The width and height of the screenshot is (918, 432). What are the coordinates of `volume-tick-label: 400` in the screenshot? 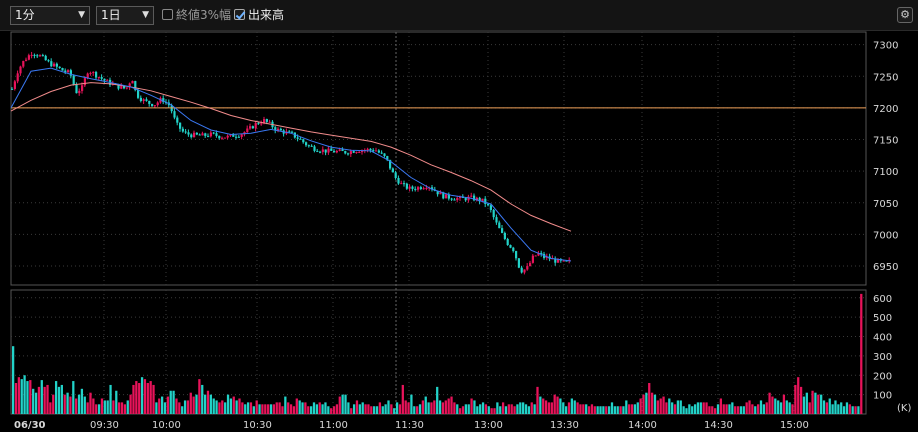 It's located at (882, 338).